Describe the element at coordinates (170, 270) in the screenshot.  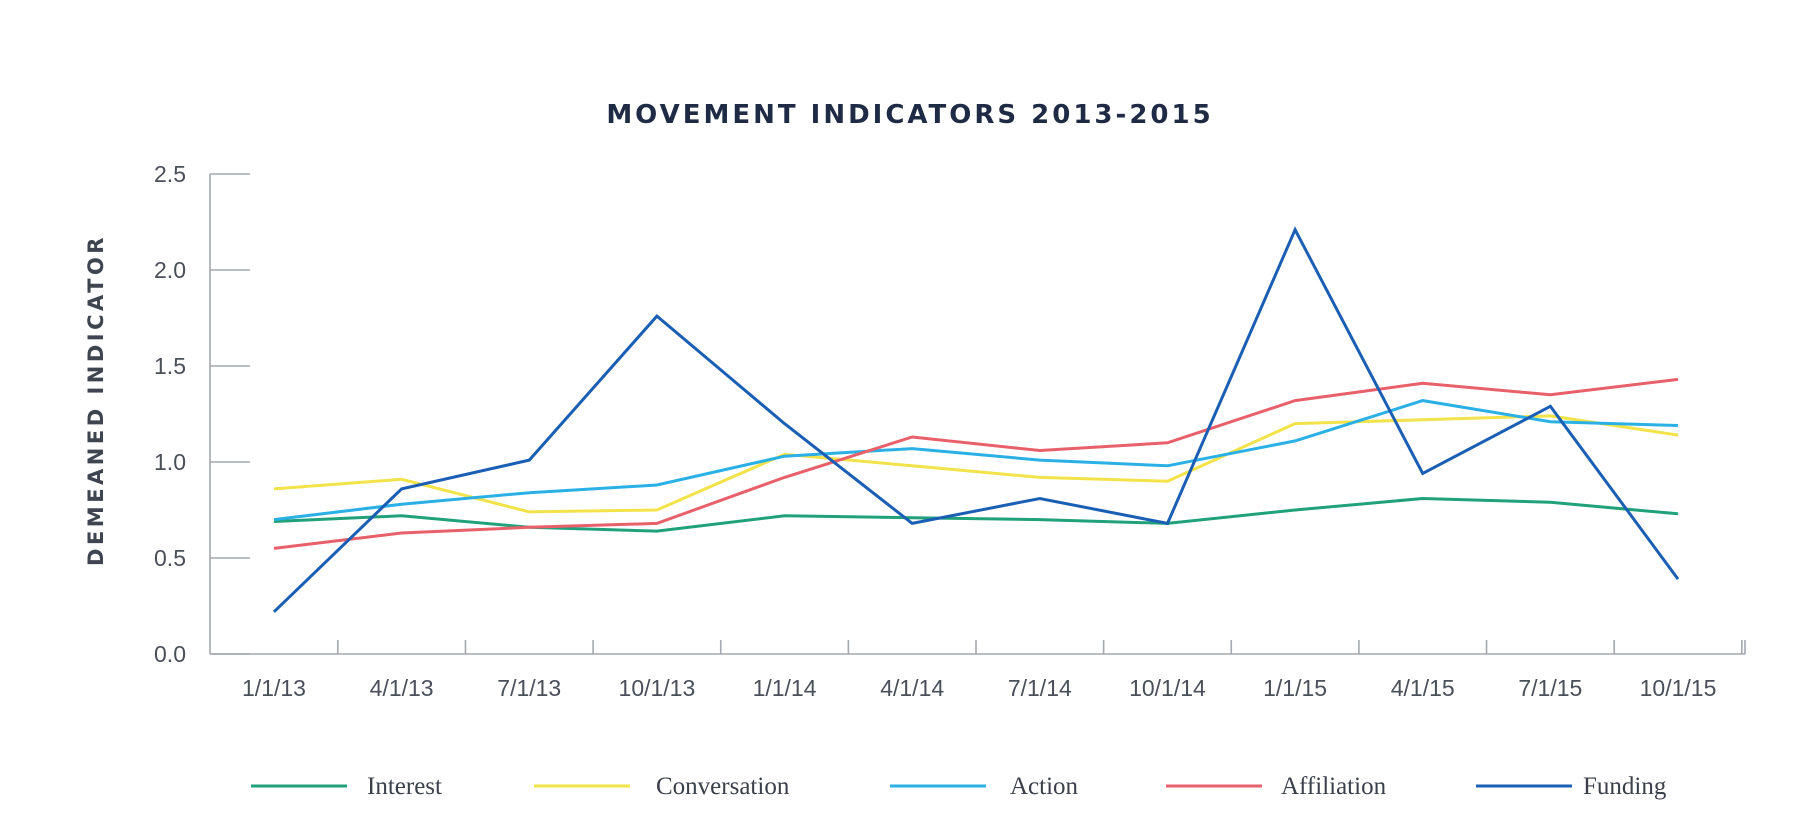
I see `y-tick-label: 2.0` at that location.